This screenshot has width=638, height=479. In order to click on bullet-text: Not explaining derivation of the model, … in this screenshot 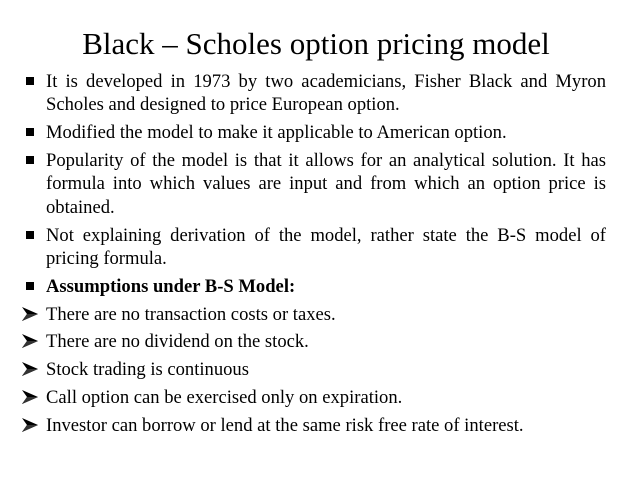, I will do `click(326, 247)`.